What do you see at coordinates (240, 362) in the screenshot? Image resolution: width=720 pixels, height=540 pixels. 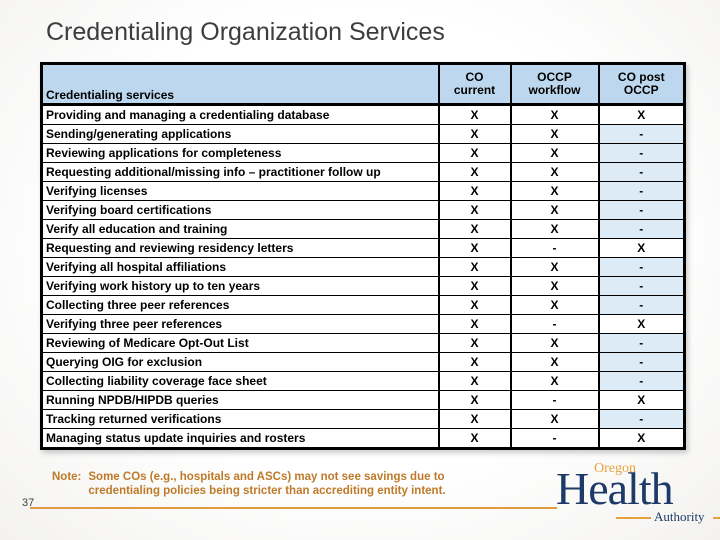 I see `service-label-cell: Querying OIG for exclusion` at bounding box center [240, 362].